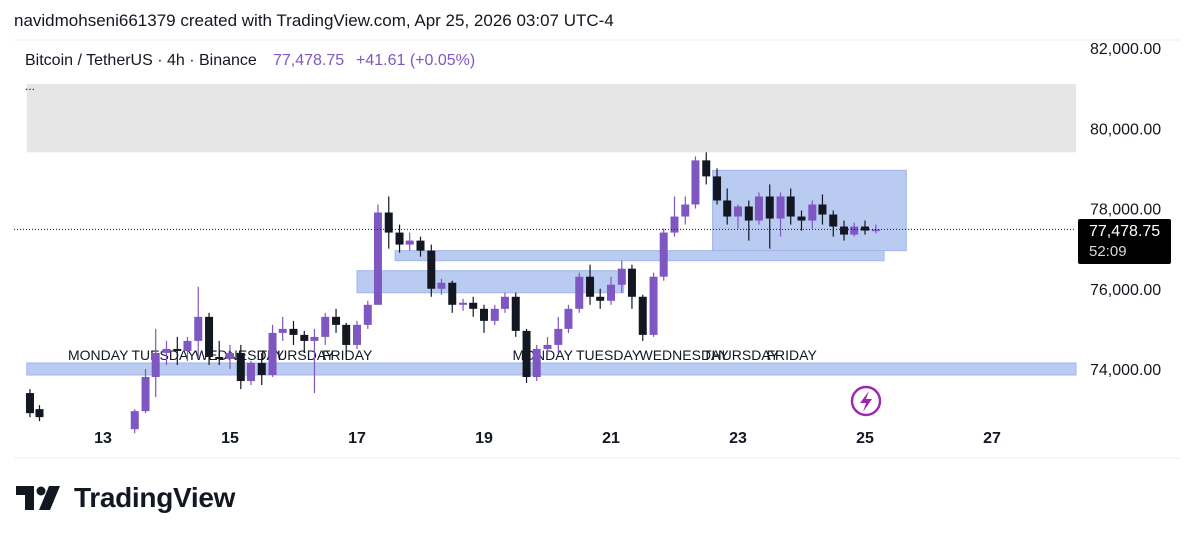 The image size is (1200, 541). What do you see at coordinates (738, 438) in the screenshot?
I see `x-tick-label-5: 23` at bounding box center [738, 438].